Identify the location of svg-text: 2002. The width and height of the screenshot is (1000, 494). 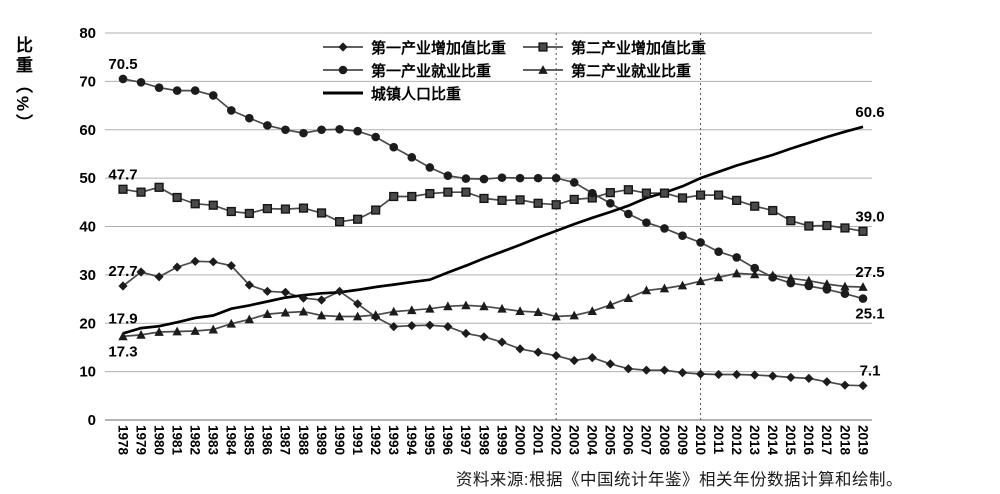
(555, 440).